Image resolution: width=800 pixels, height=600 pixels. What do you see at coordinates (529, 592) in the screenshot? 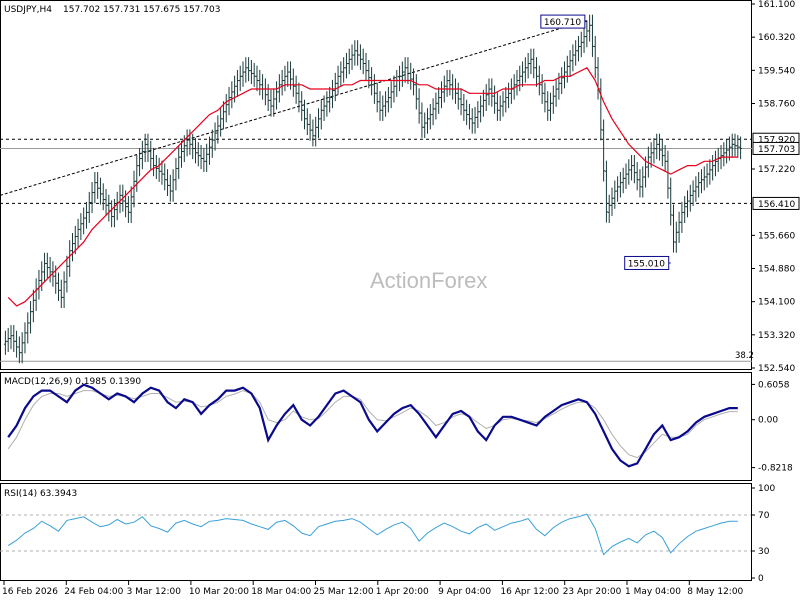
I see `x-axis-label-8: 16 Apr 12:00` at bounding box center [529, 592].